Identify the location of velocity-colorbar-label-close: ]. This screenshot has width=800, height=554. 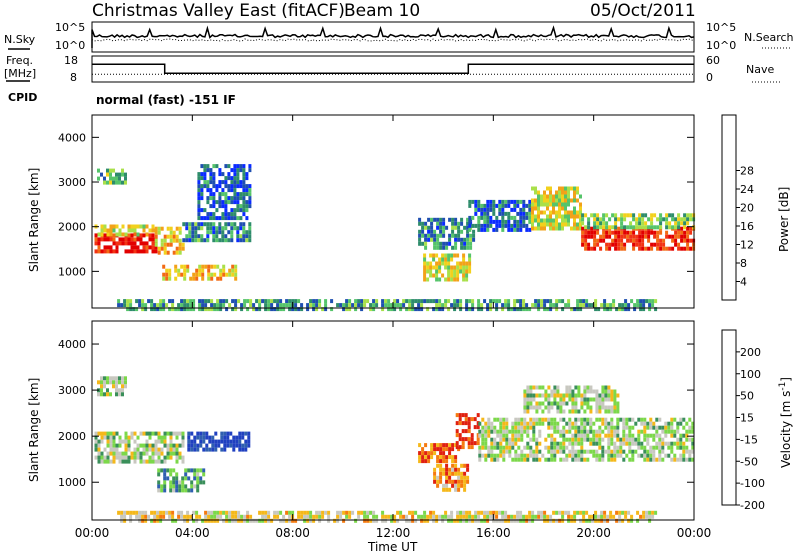
(786, 379).